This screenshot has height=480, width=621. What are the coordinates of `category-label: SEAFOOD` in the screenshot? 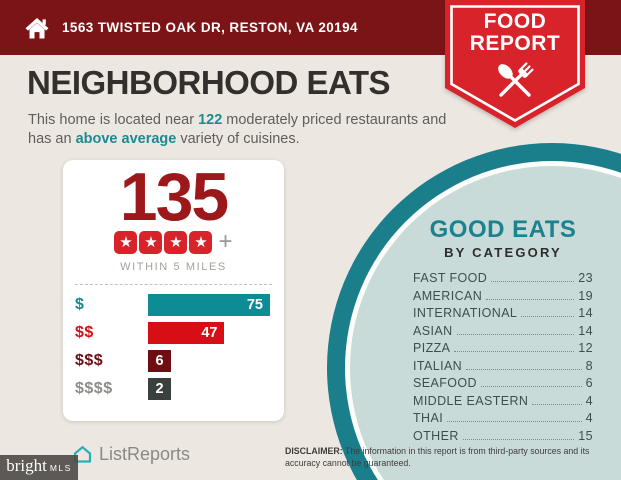 It's located at (445, 383).